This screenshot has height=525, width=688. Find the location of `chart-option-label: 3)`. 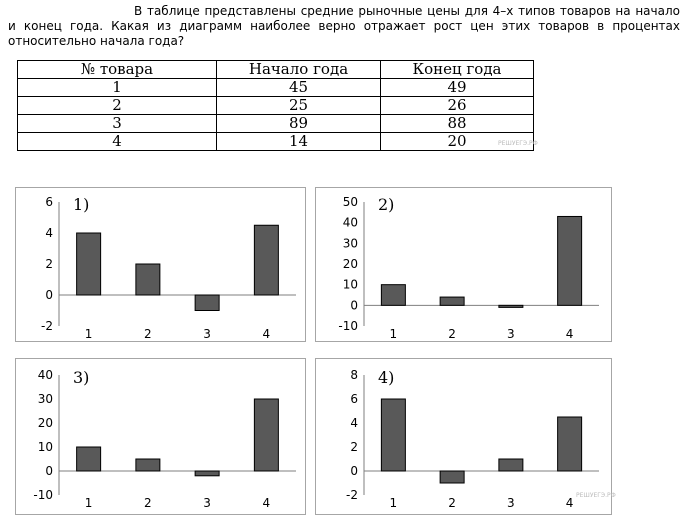

chart-option-label: 3) is located at coordinates (81, 377).